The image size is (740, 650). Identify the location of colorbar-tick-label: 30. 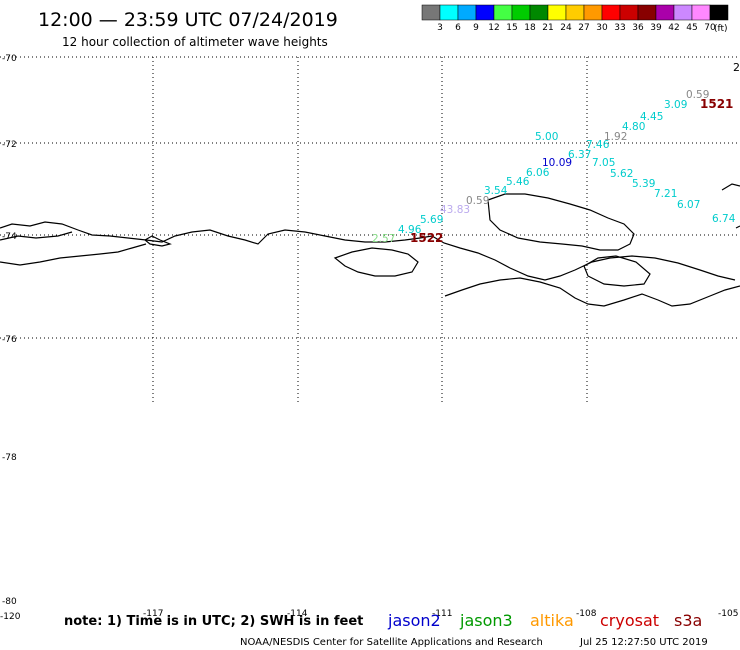
(602, 28).